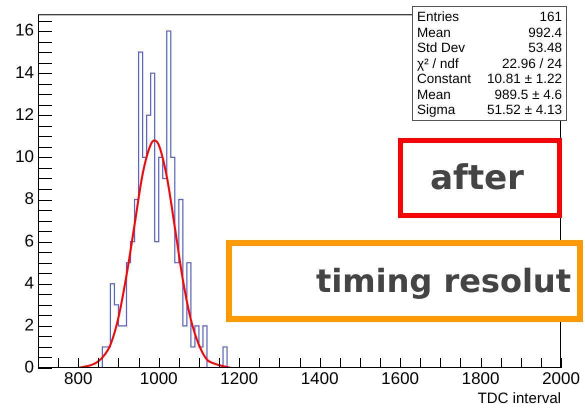 The image size is (585, 409). I want to click on text: Mean 989.5 ± 4.6, so click(489, 94).